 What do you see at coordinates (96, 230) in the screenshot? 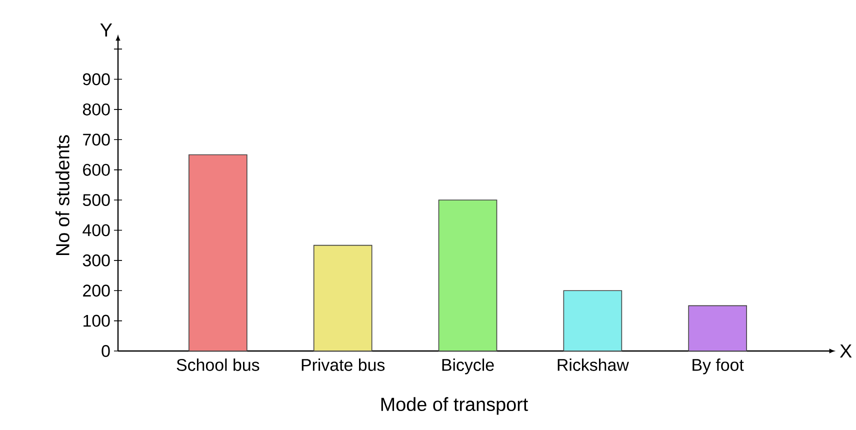
I see `y-tick-label: 400` at bounding box center [96, 230].